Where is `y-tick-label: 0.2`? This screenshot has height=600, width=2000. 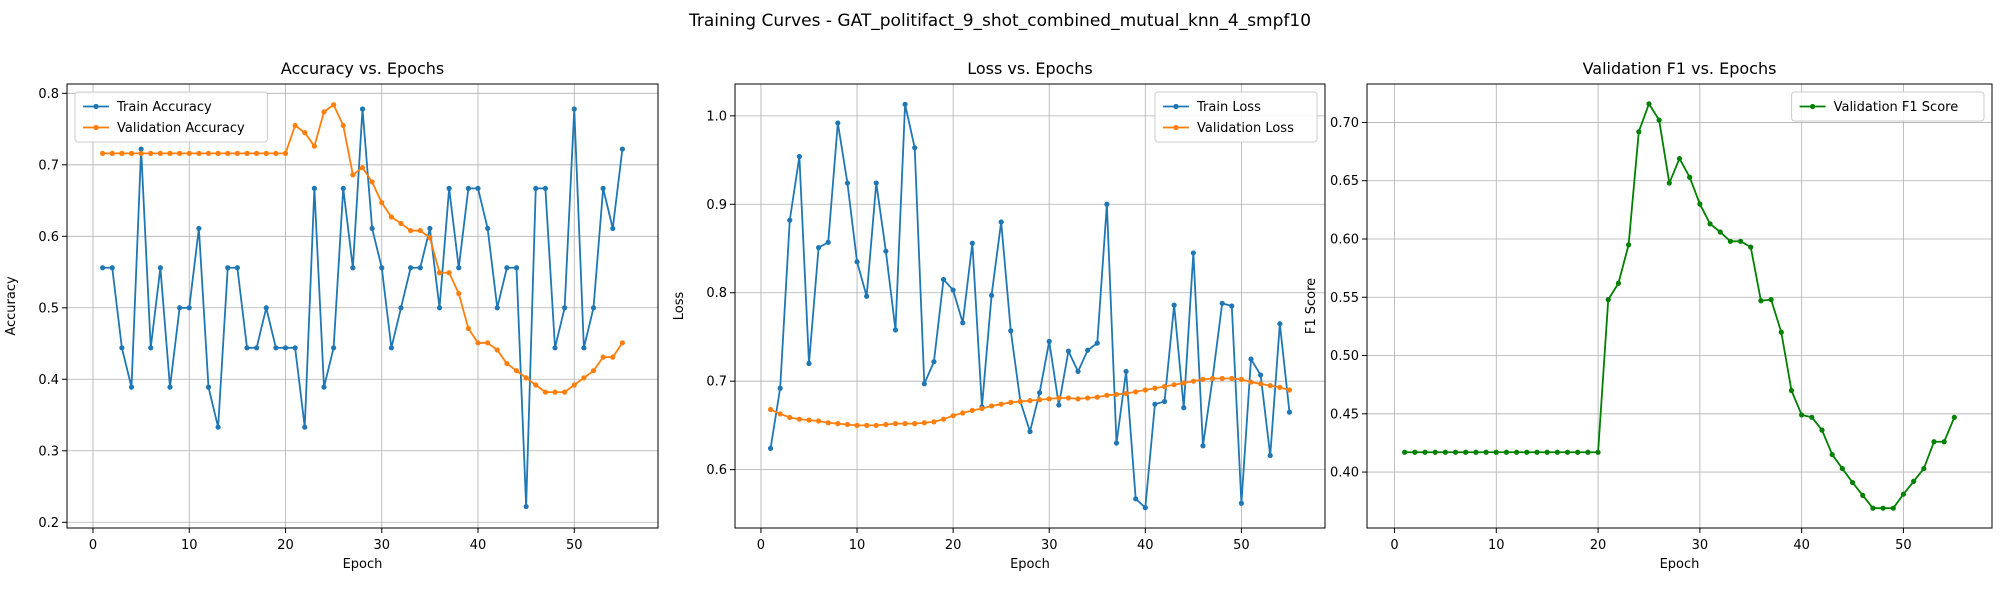 y-tick-label: 0.2 is located at coordinates (48, 523).